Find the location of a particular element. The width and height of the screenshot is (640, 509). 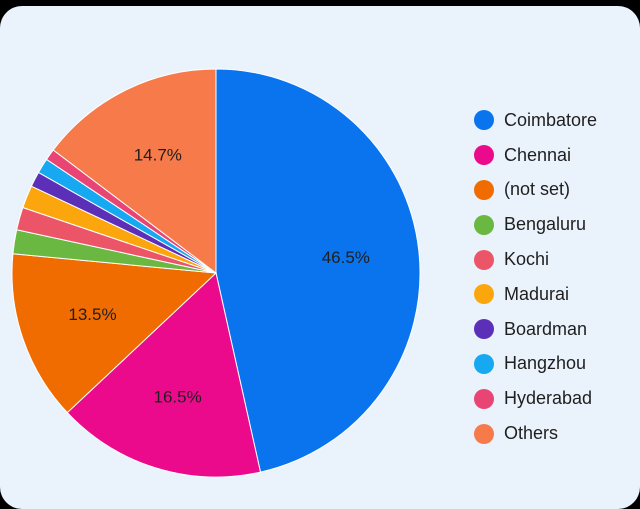

legend-label: Hangzhou is located at coordinates (545, 363).